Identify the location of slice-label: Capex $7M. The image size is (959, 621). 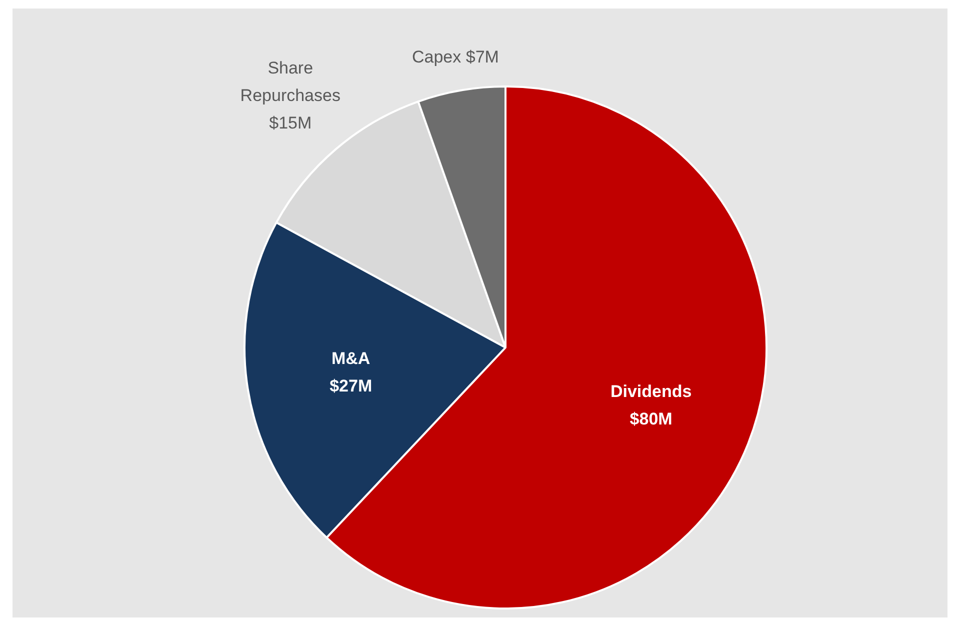
(455, 56).